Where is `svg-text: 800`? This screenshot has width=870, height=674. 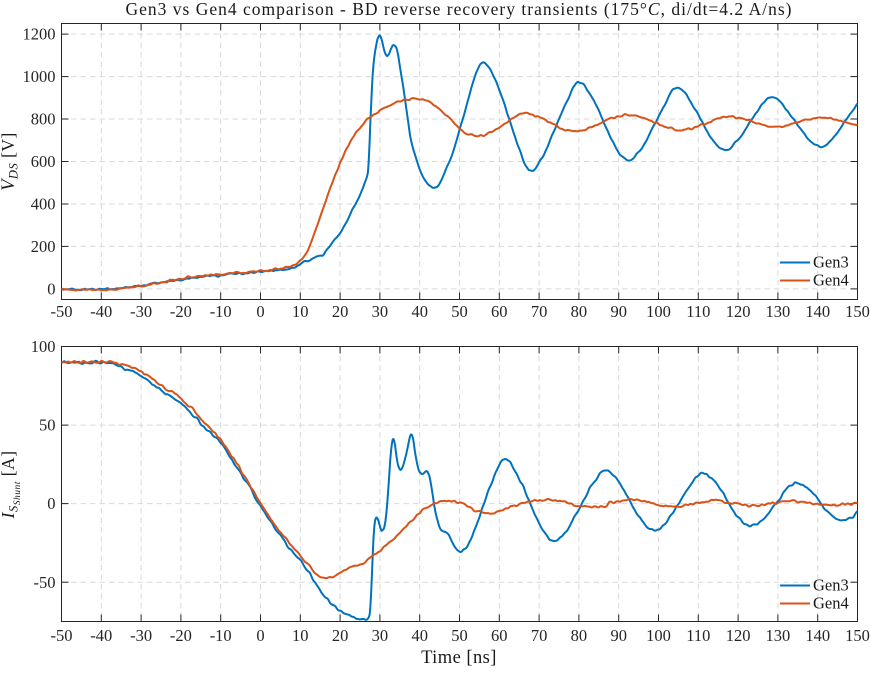
svg-text: 800 is located at coordinates (43, 119).